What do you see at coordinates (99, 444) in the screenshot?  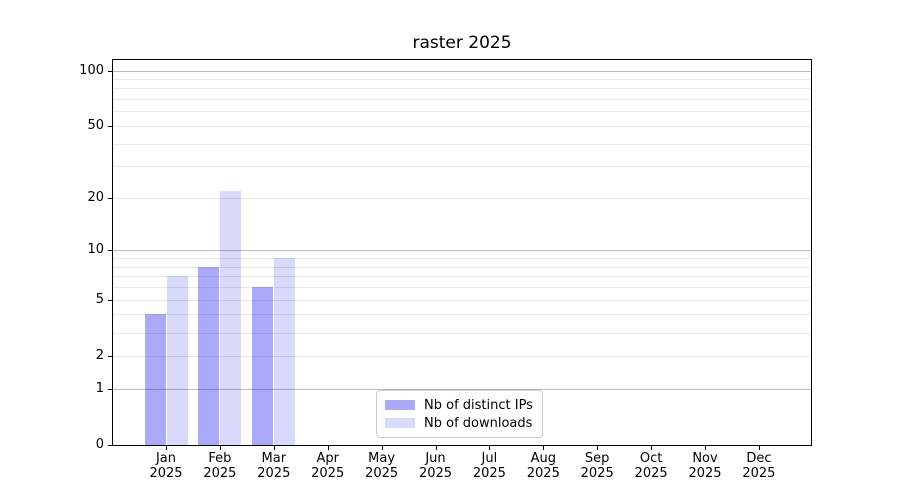 I see `y-tick-label: 0` at bounding box center [99, 444].